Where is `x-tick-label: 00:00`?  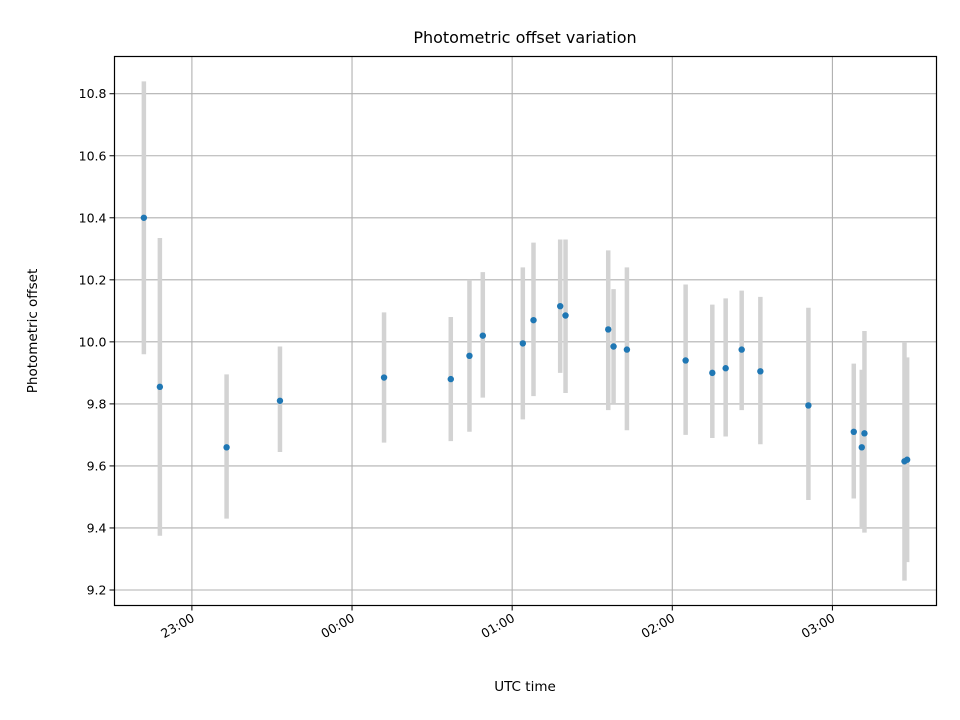 x-tick-label: 00:00 is located at coordinates (337, 625).